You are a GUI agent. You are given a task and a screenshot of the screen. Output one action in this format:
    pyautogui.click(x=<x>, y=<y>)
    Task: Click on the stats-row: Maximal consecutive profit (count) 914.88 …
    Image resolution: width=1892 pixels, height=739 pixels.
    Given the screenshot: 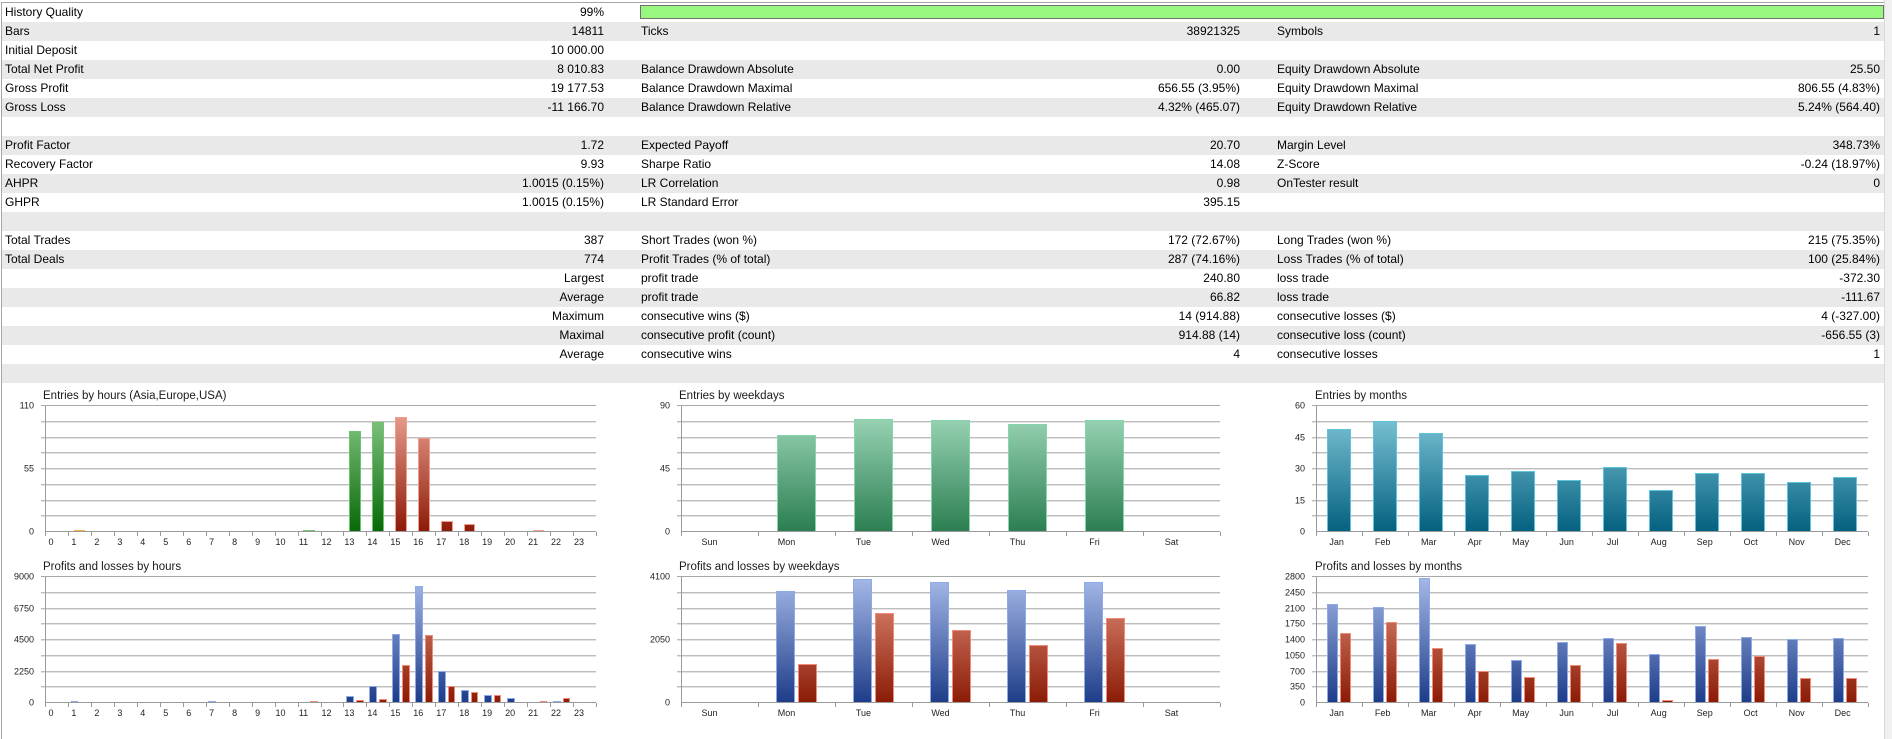 What is the action you would take?
    pyautogui.click(x=943, y=335)
    